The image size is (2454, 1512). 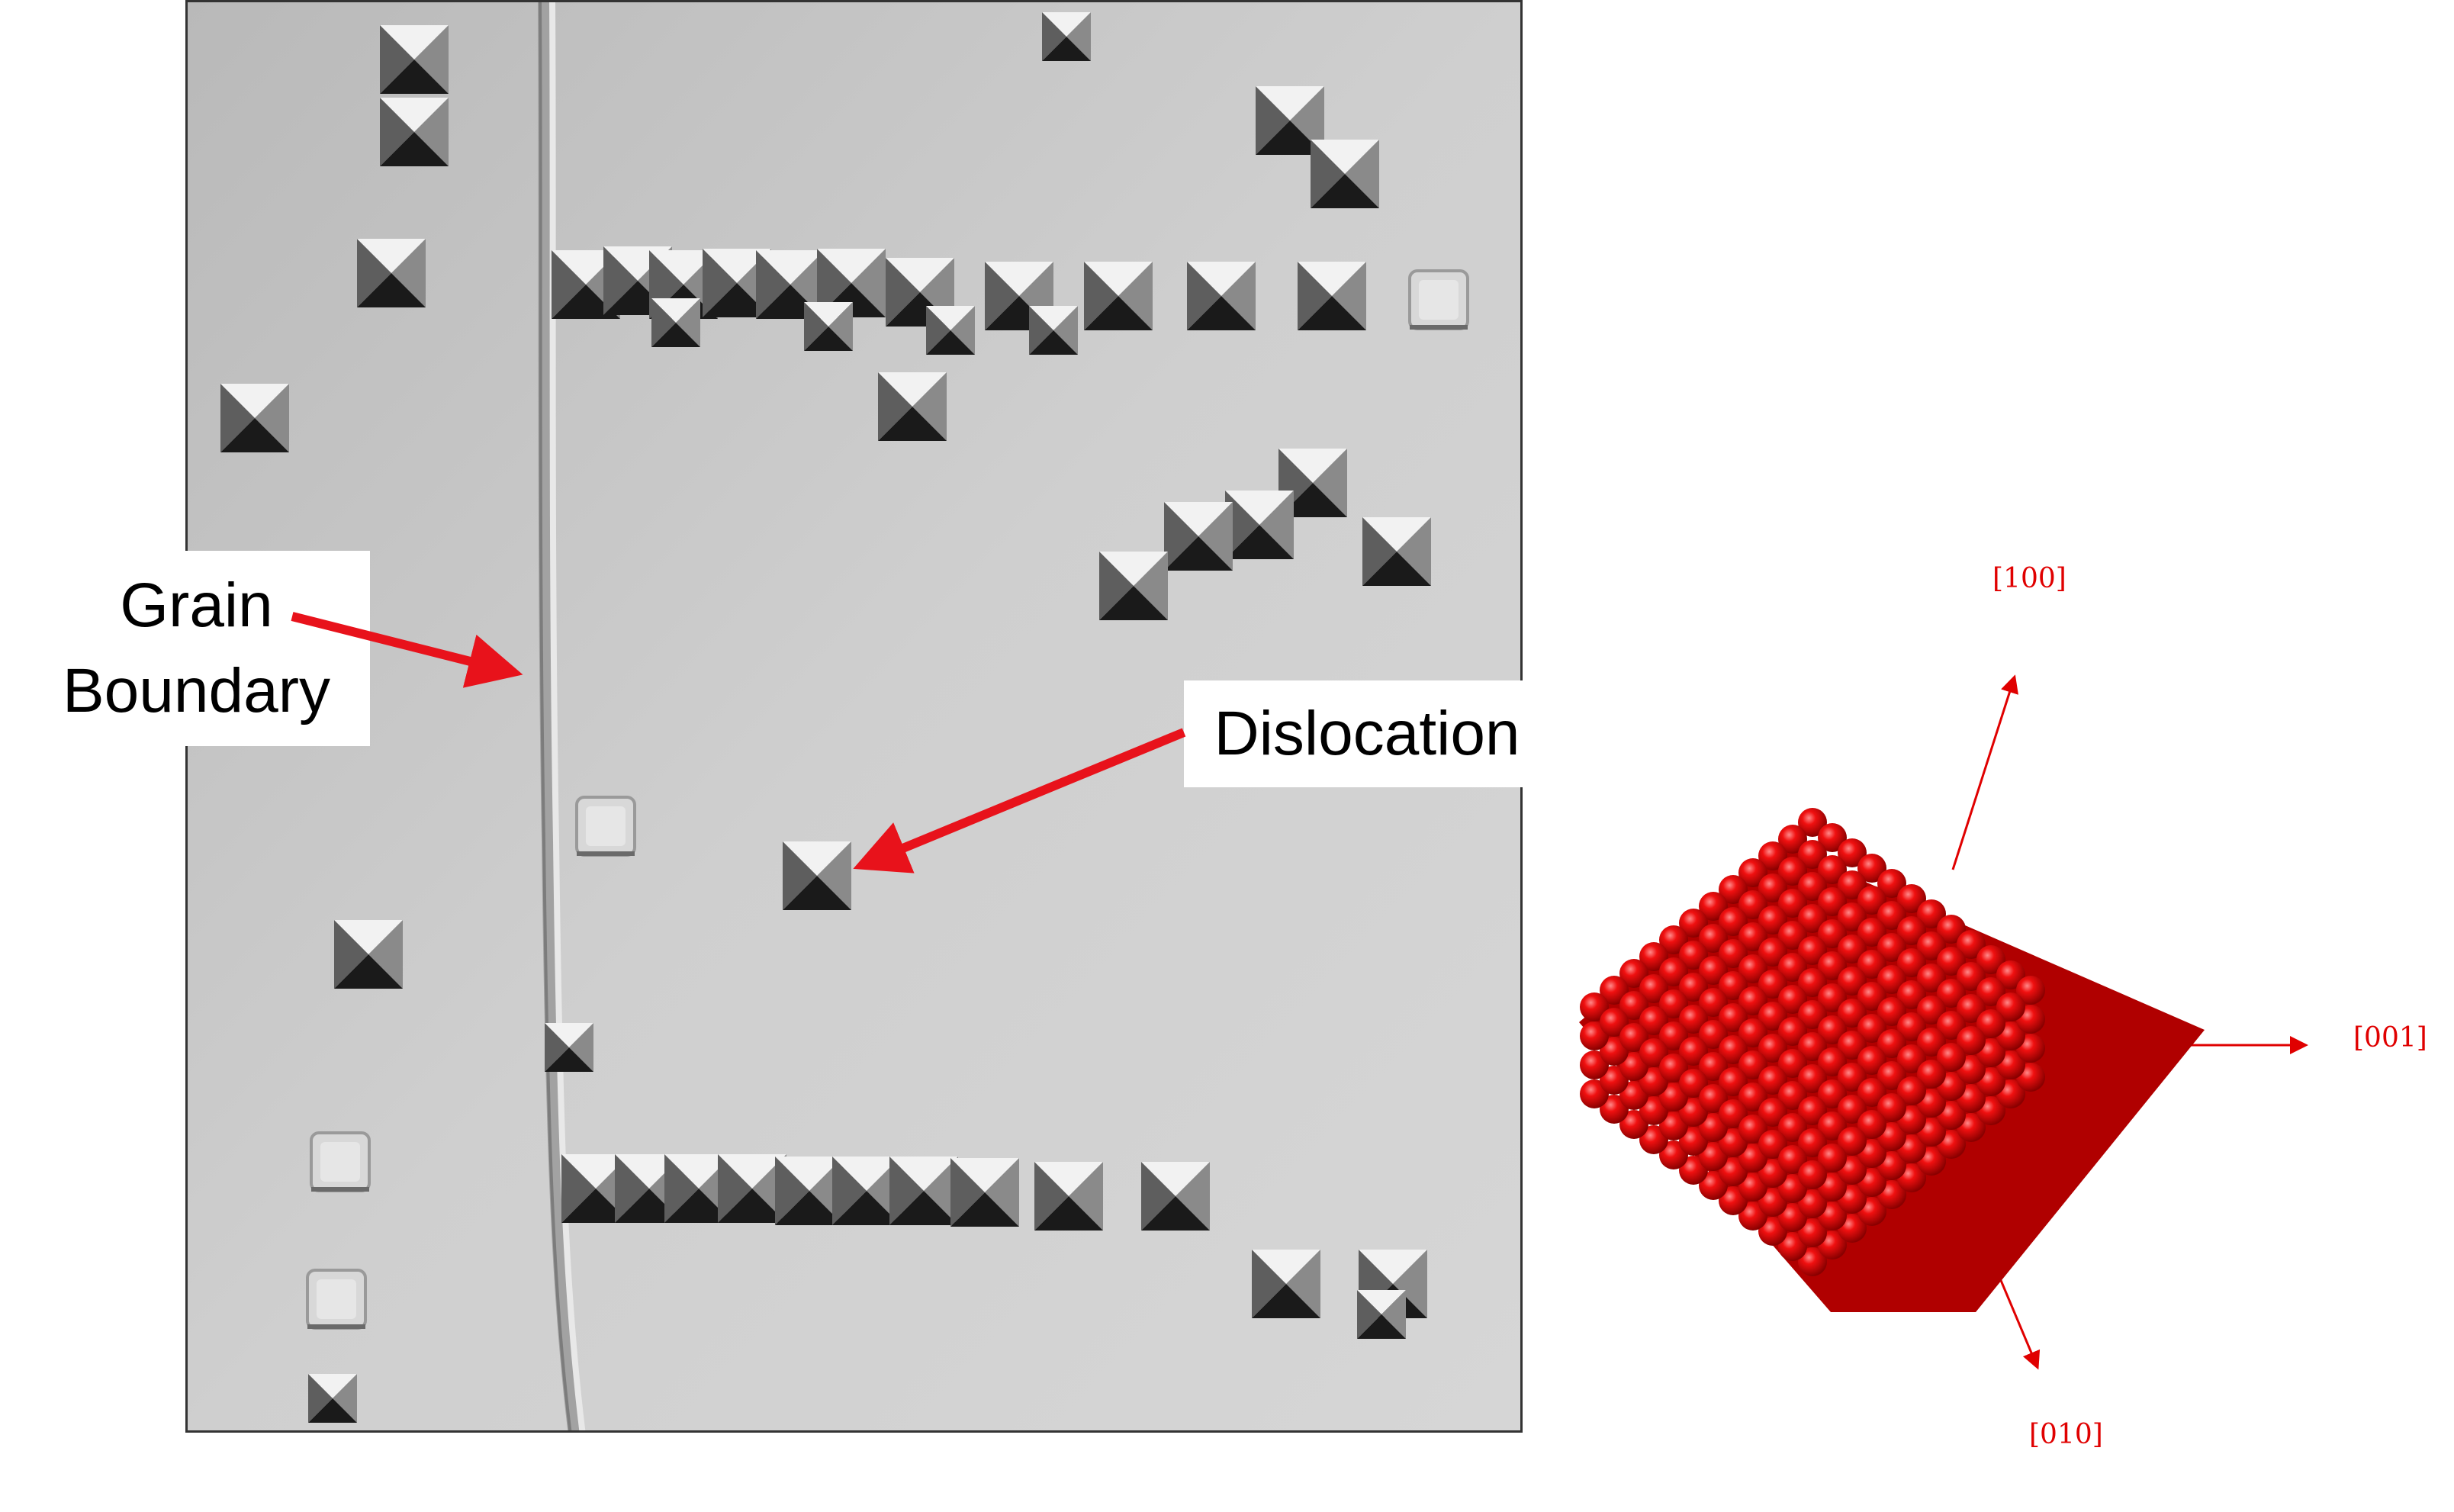 What do you see at coordinates (196, 605) in the screenshot?
I see `grain-boundary-label-line1: Grain` at bounding box center [196, 605].